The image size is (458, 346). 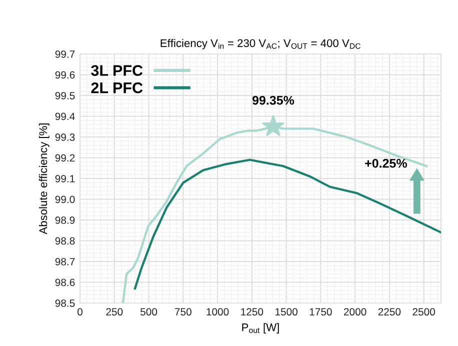 I want to click on x-tick-label: 1500, so click(x=286, y=312).